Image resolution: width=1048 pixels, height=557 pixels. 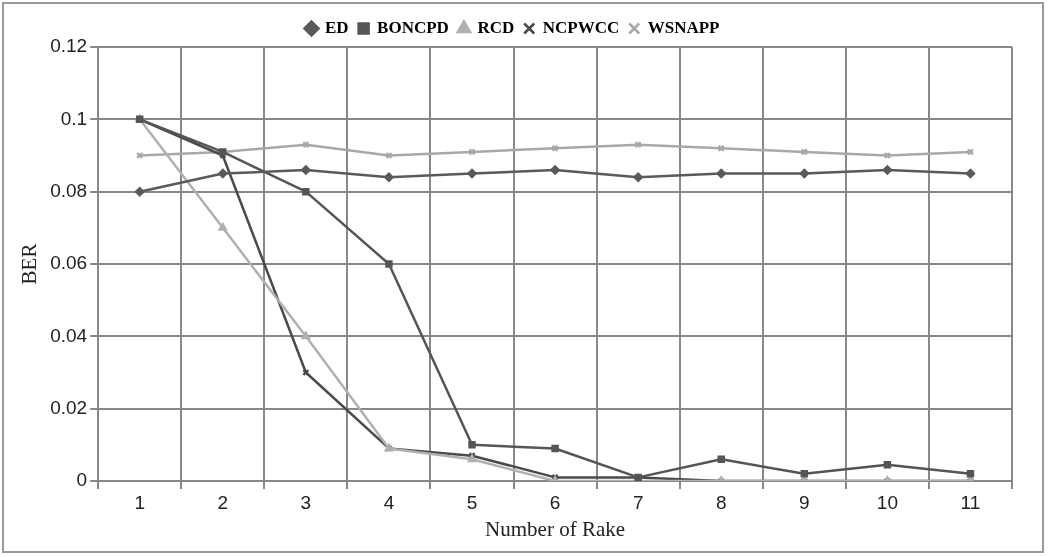 What do you see at coordinates (472, 502) in the screenshot?
I see `x-tick-label: 5` at bounding box center [472, 502].